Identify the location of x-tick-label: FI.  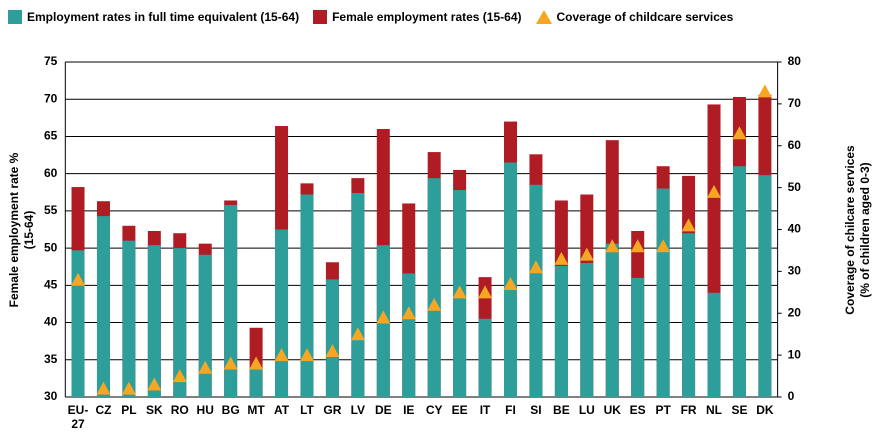
(510, 410).